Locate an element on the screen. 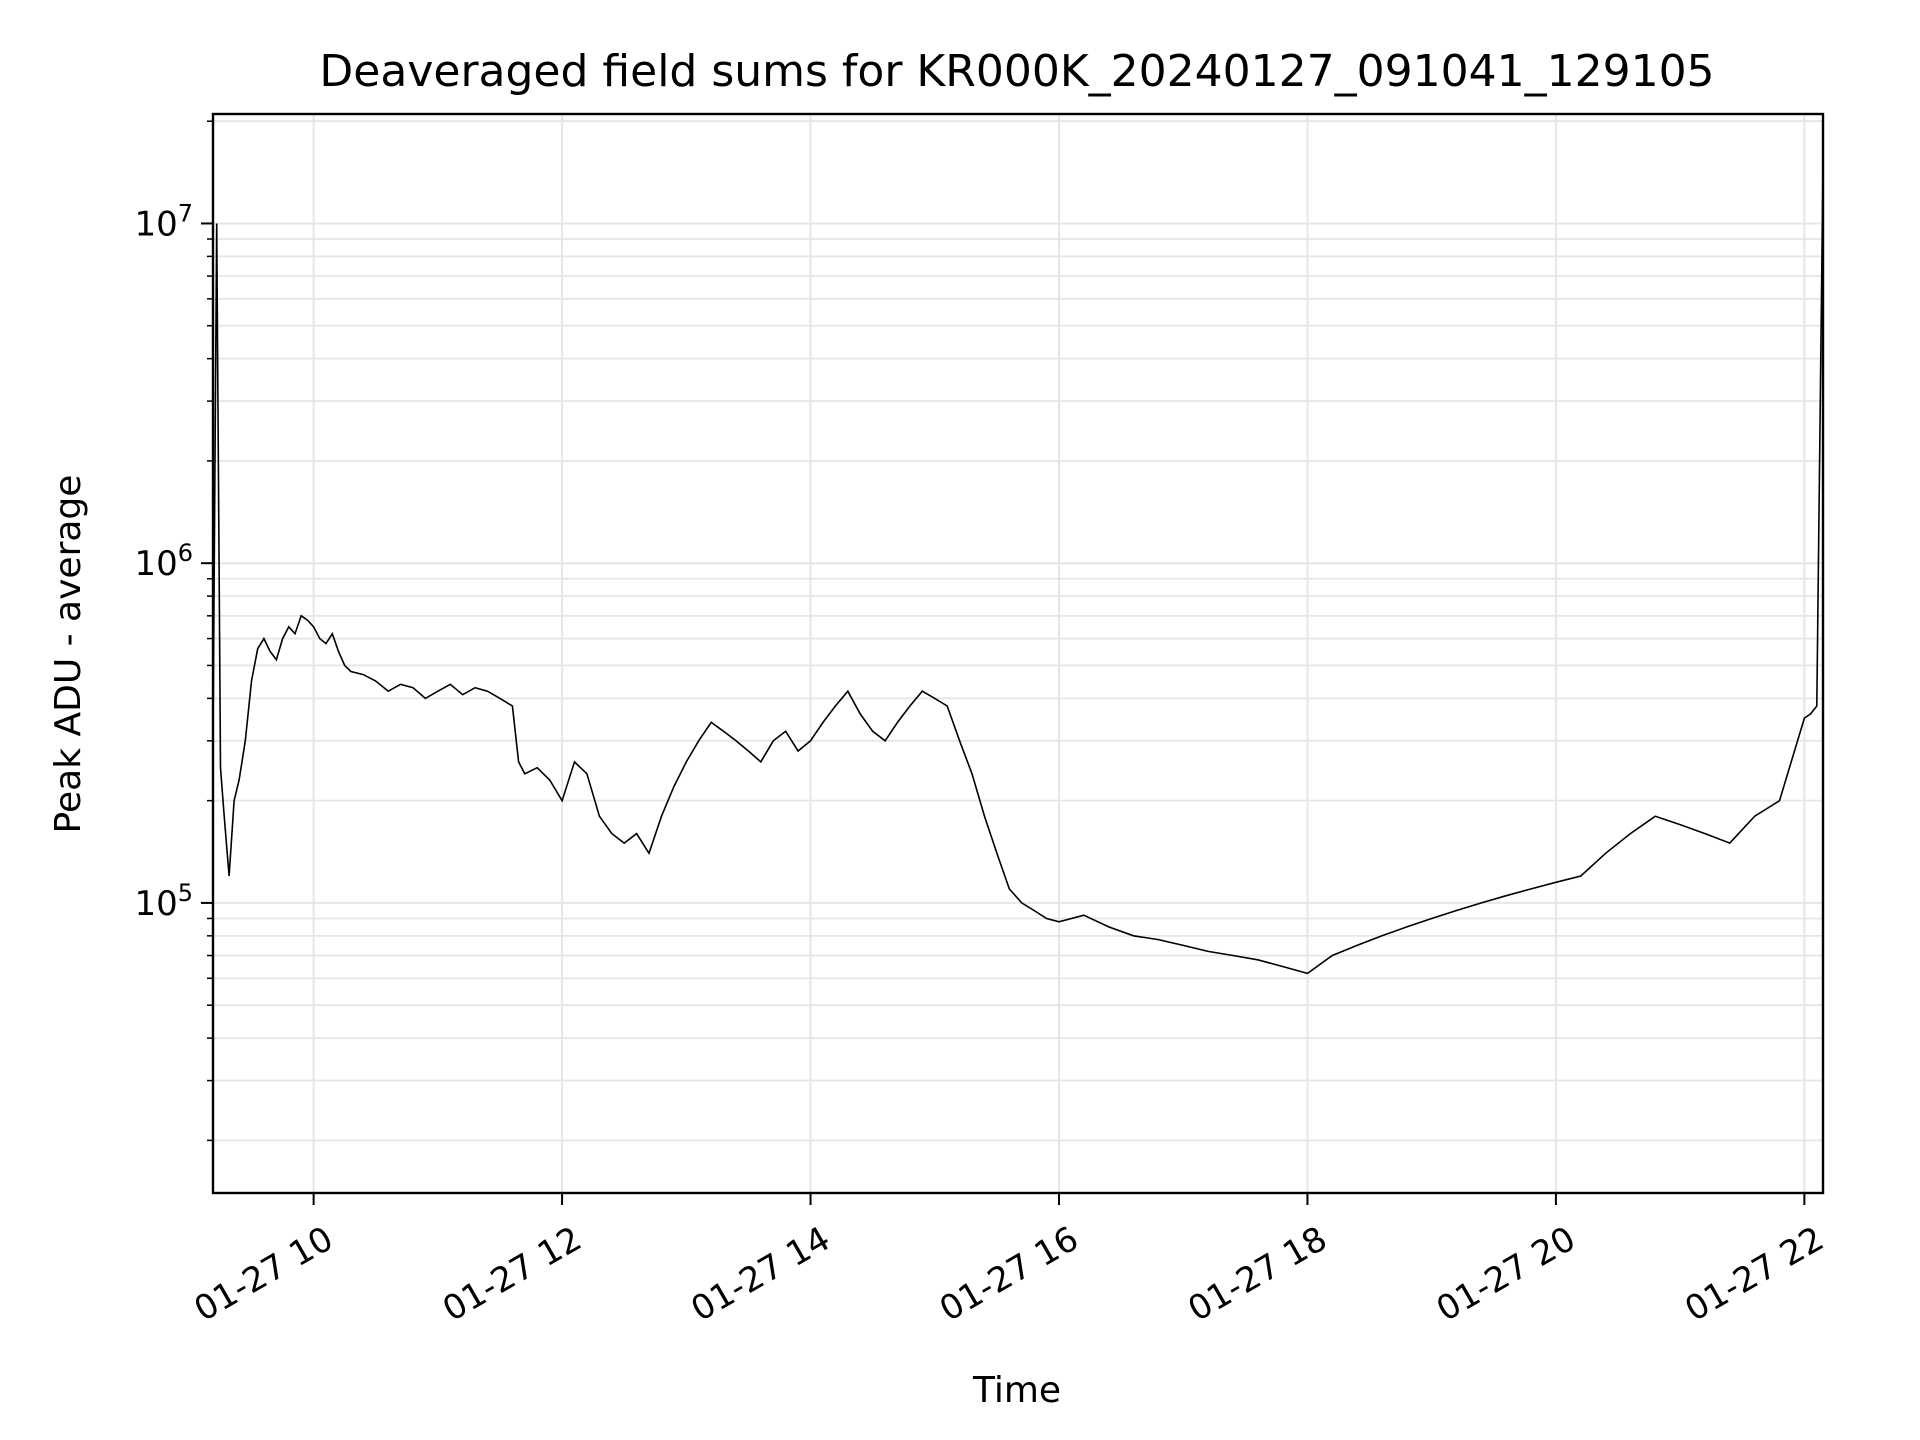 This screenshot has height=1440, width=1920. y-axis-title: Peak ADU - average is located at coordinates (68, 654).